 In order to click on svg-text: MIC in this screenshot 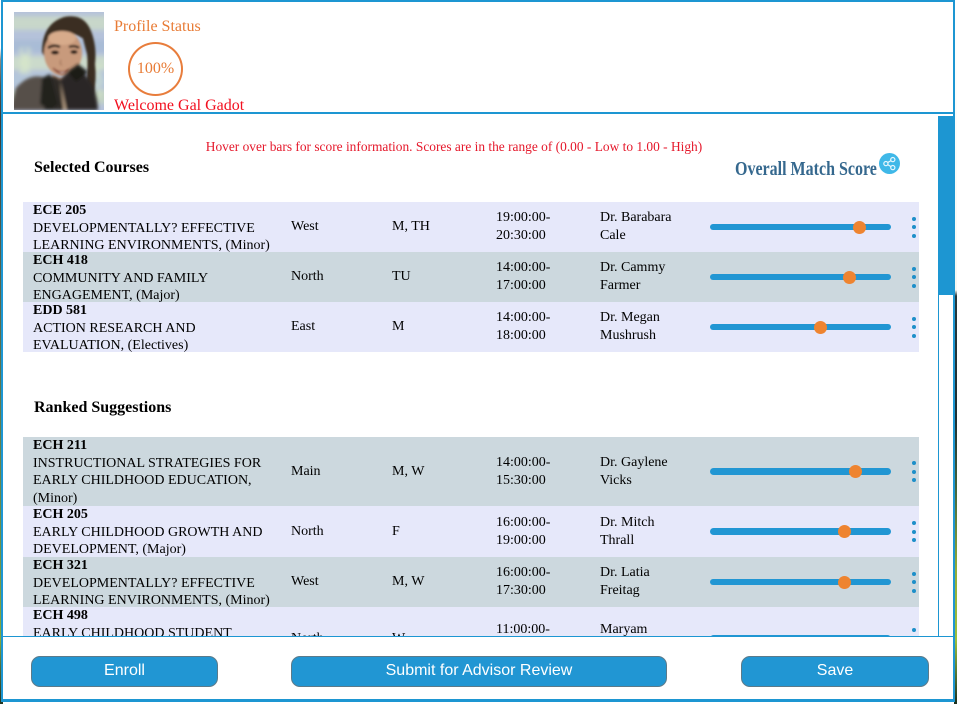, I will do `click(25, 60)`.